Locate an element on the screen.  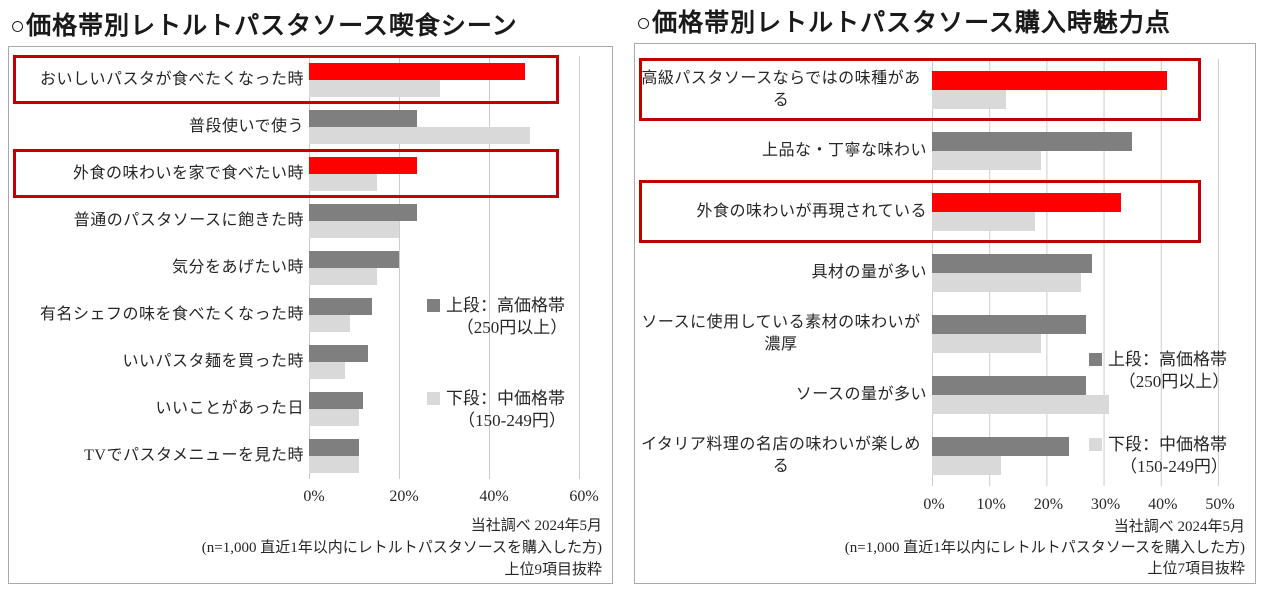
bar-row: おいしいパスタが食べたくなった時 is located at coordinates (310, 79).